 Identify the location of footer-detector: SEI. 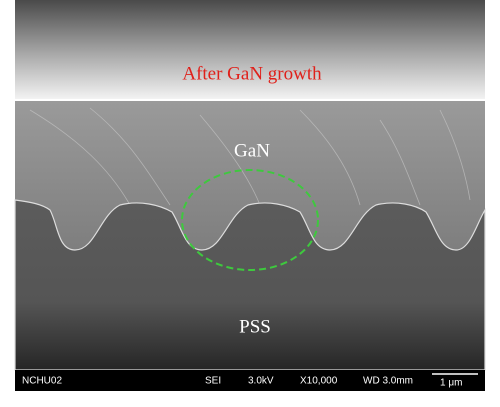
(213, 381).